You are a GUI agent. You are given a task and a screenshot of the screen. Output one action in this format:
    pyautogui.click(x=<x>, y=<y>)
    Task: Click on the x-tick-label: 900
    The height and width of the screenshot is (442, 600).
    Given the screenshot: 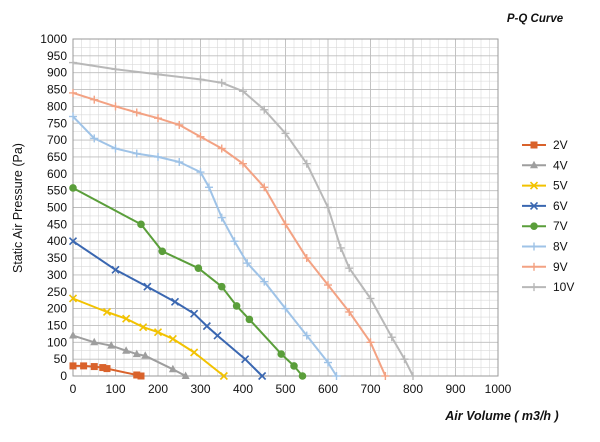 What is the action you would take?
    pyautogui.click(x=455, y=389)
    